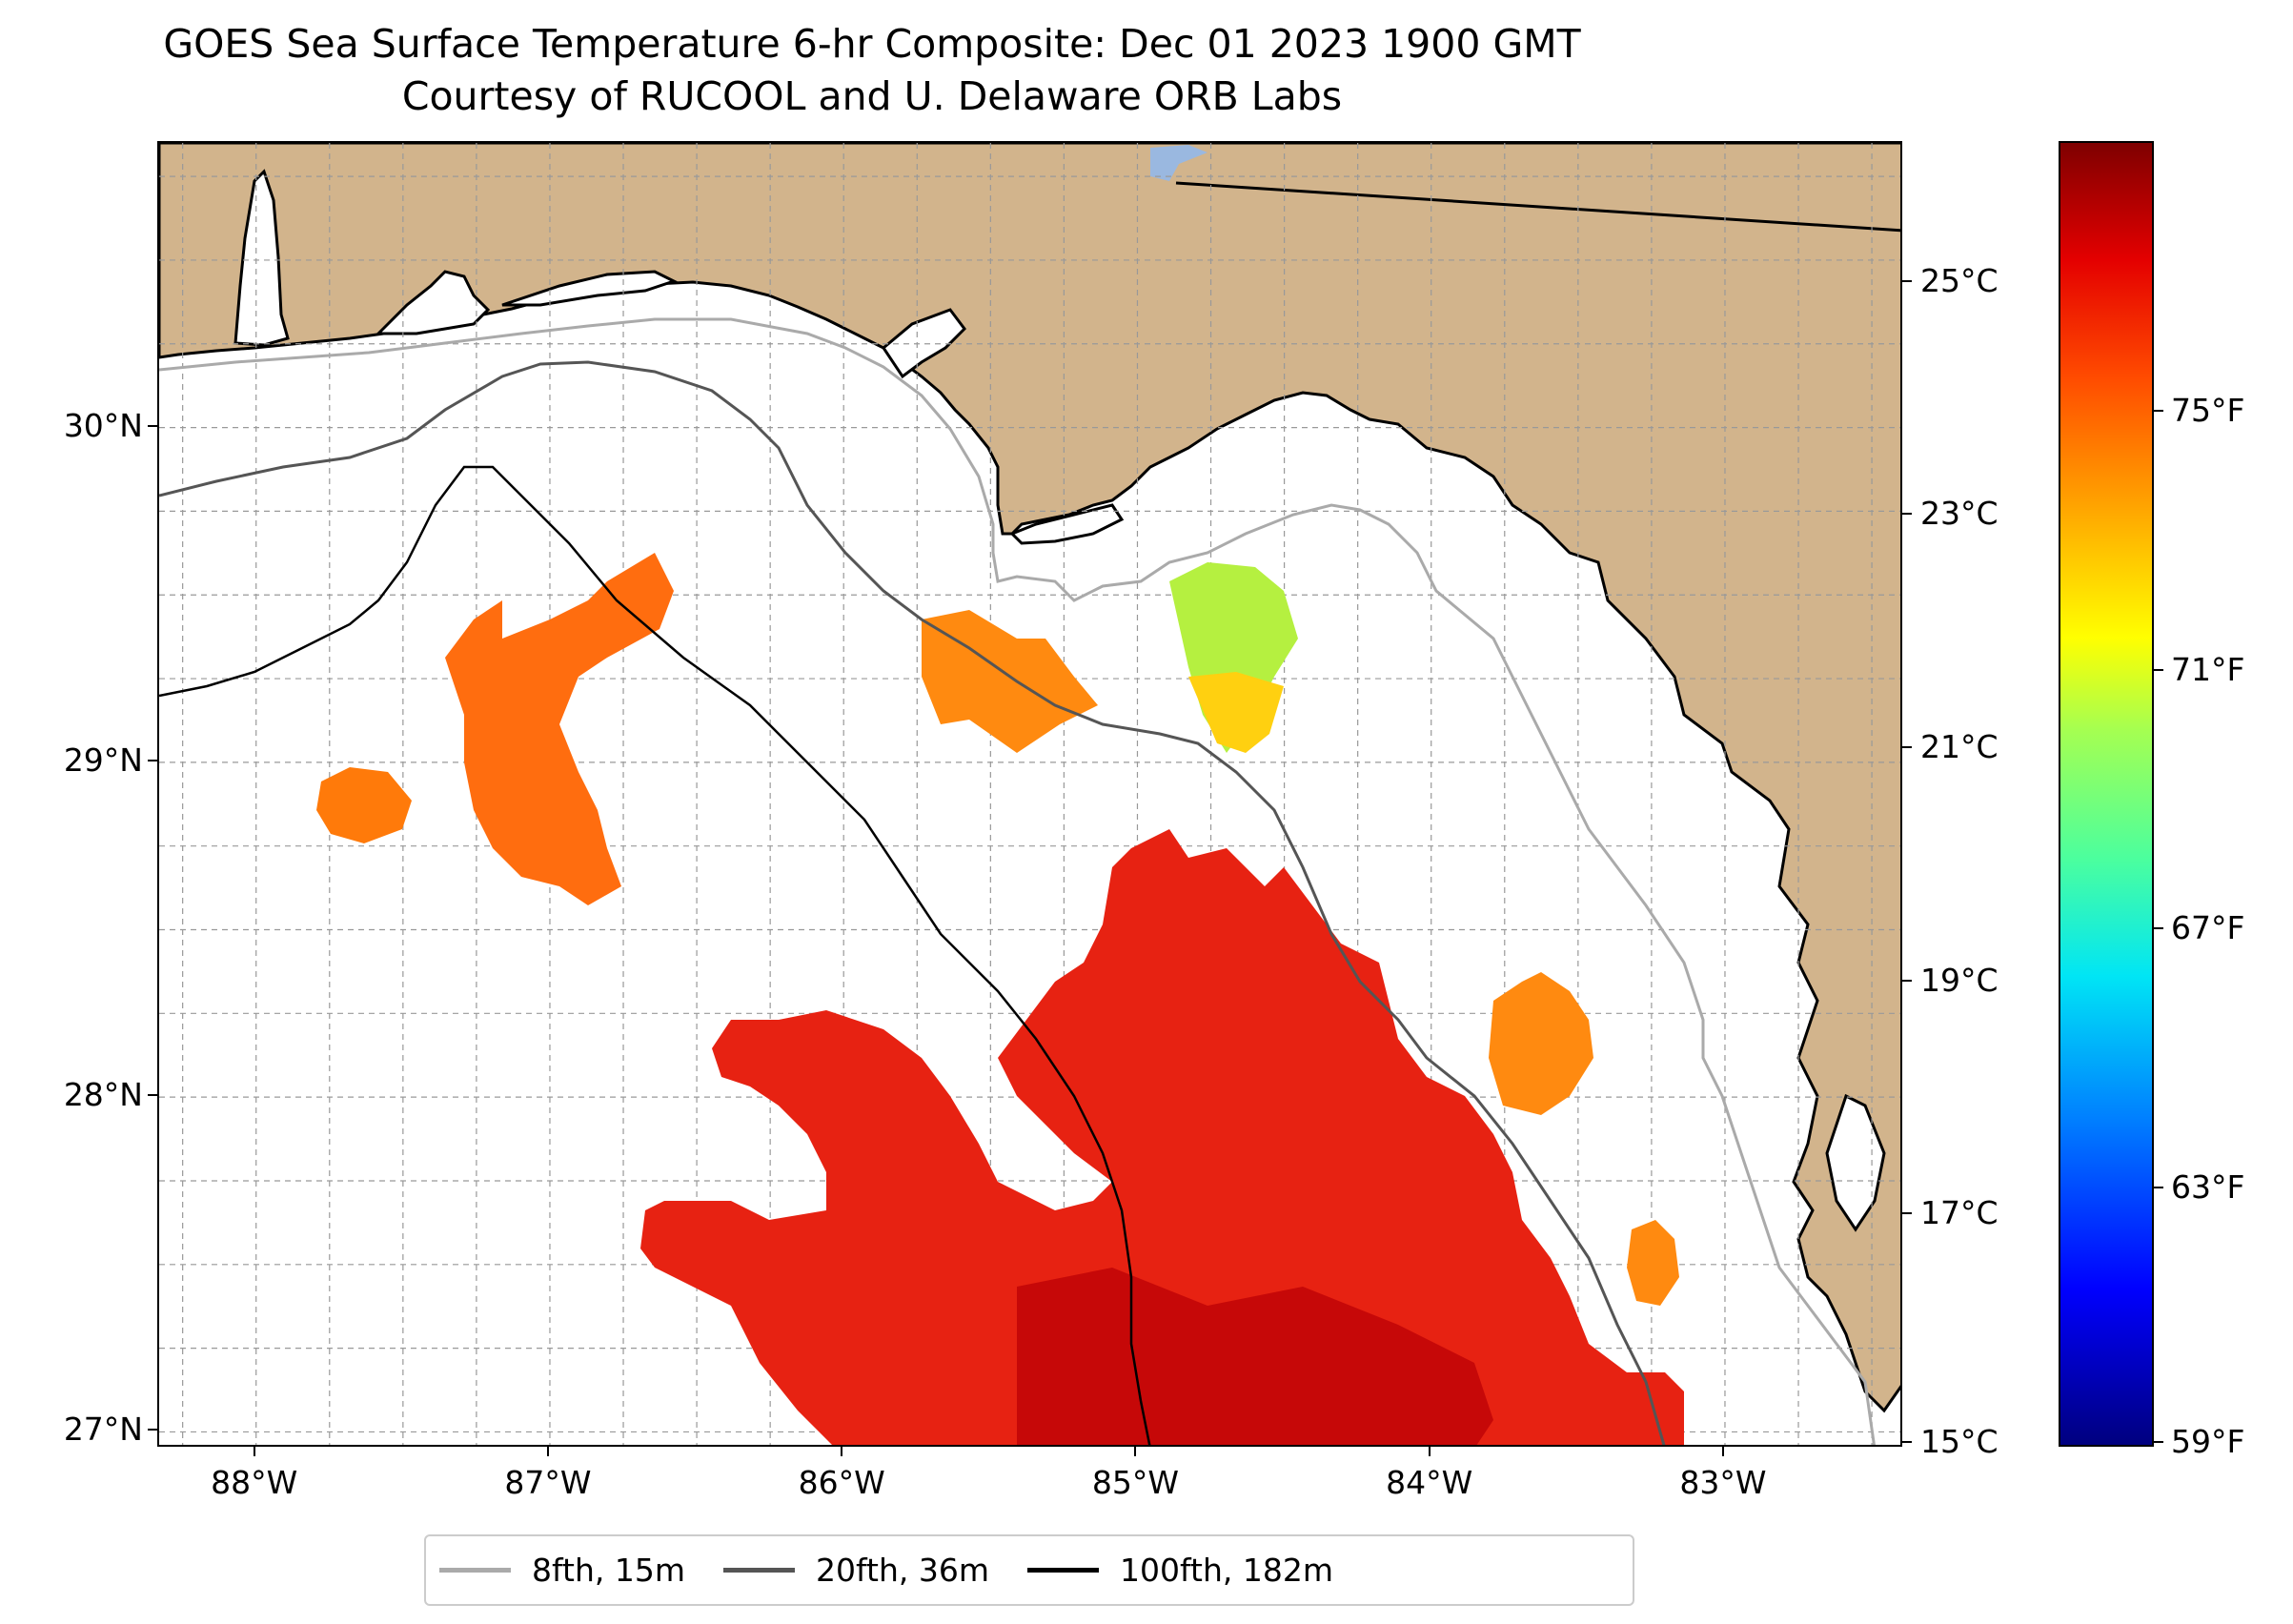 The image size is (2293, 1624). Describe the element at coordinates (589, 288) in the screenshot. I see `choctawhatchee-bay` at that location.